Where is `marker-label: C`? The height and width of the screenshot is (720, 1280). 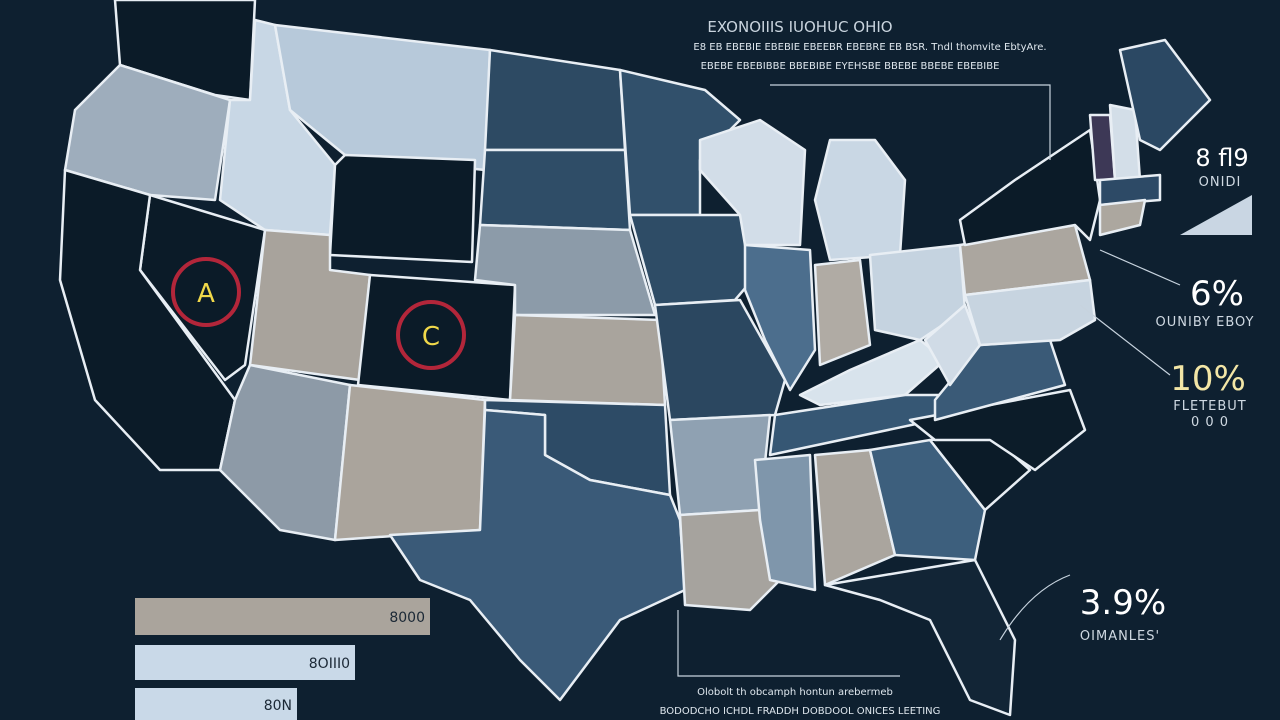
marker-label: C is located at coordinates (431, 337).